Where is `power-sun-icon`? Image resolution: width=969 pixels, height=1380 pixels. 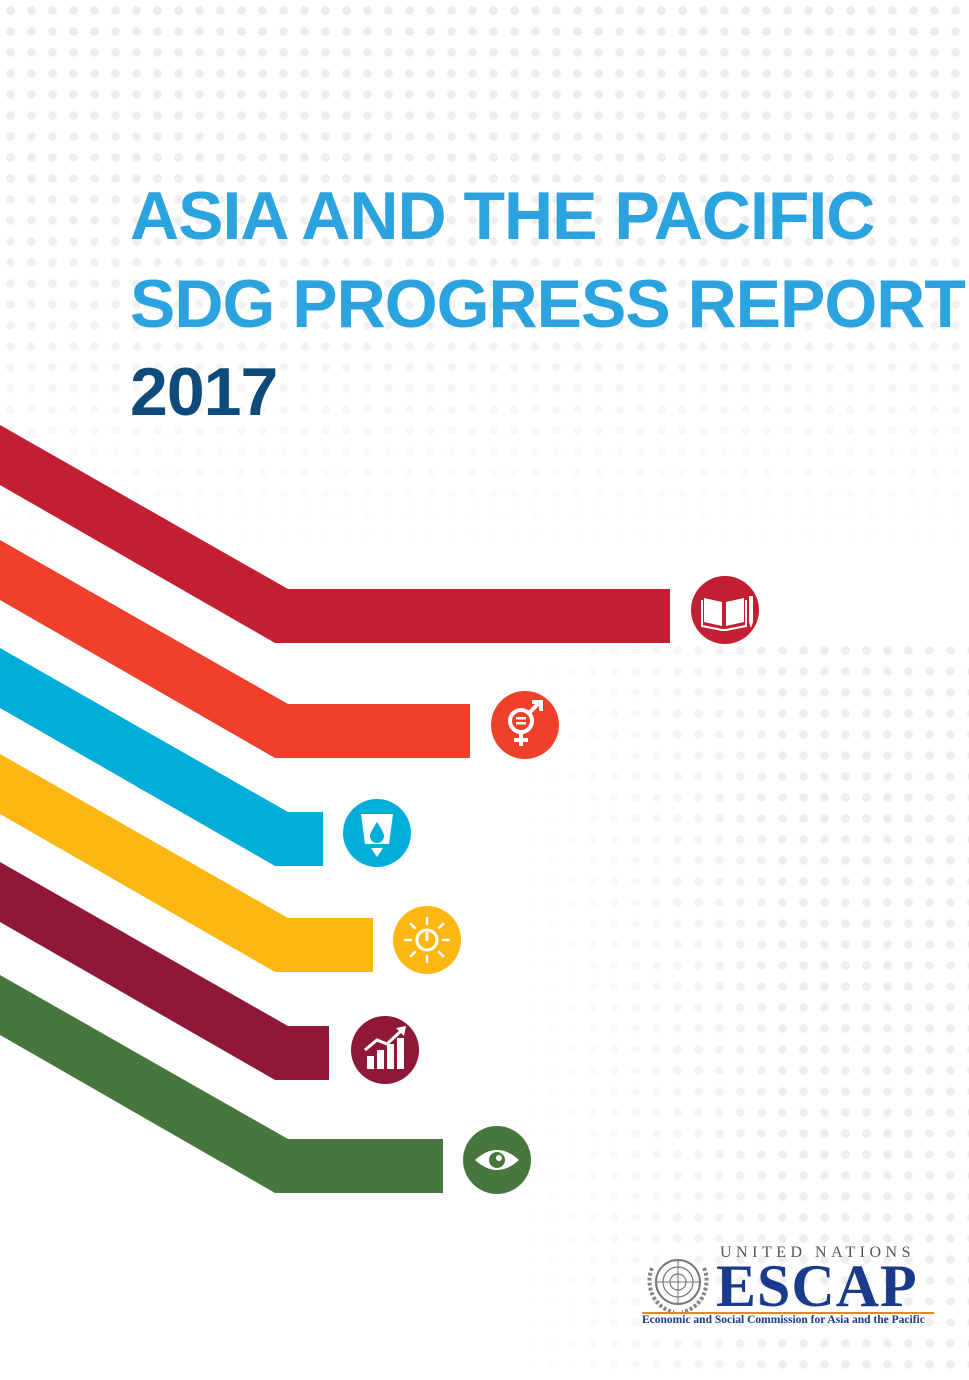
power-sun-icon is located at coordinates (427, 940).